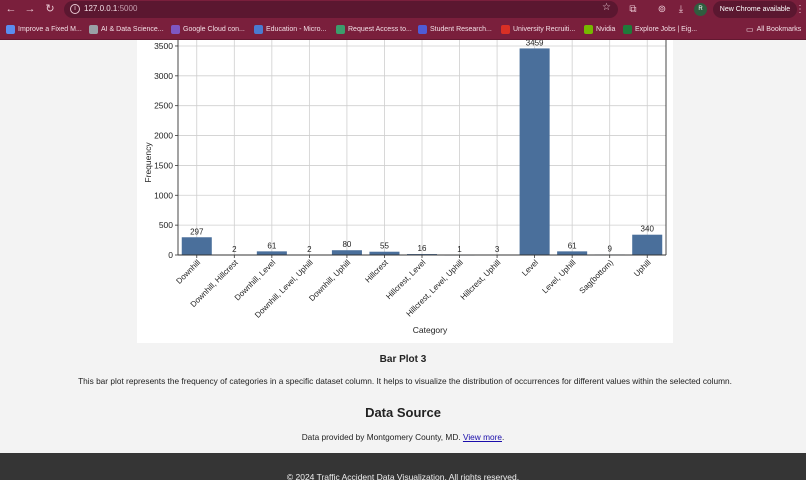  Describe the element at coordinates (163, 46) in the screenshot. I see `y-tick-label: 3500` at that location.